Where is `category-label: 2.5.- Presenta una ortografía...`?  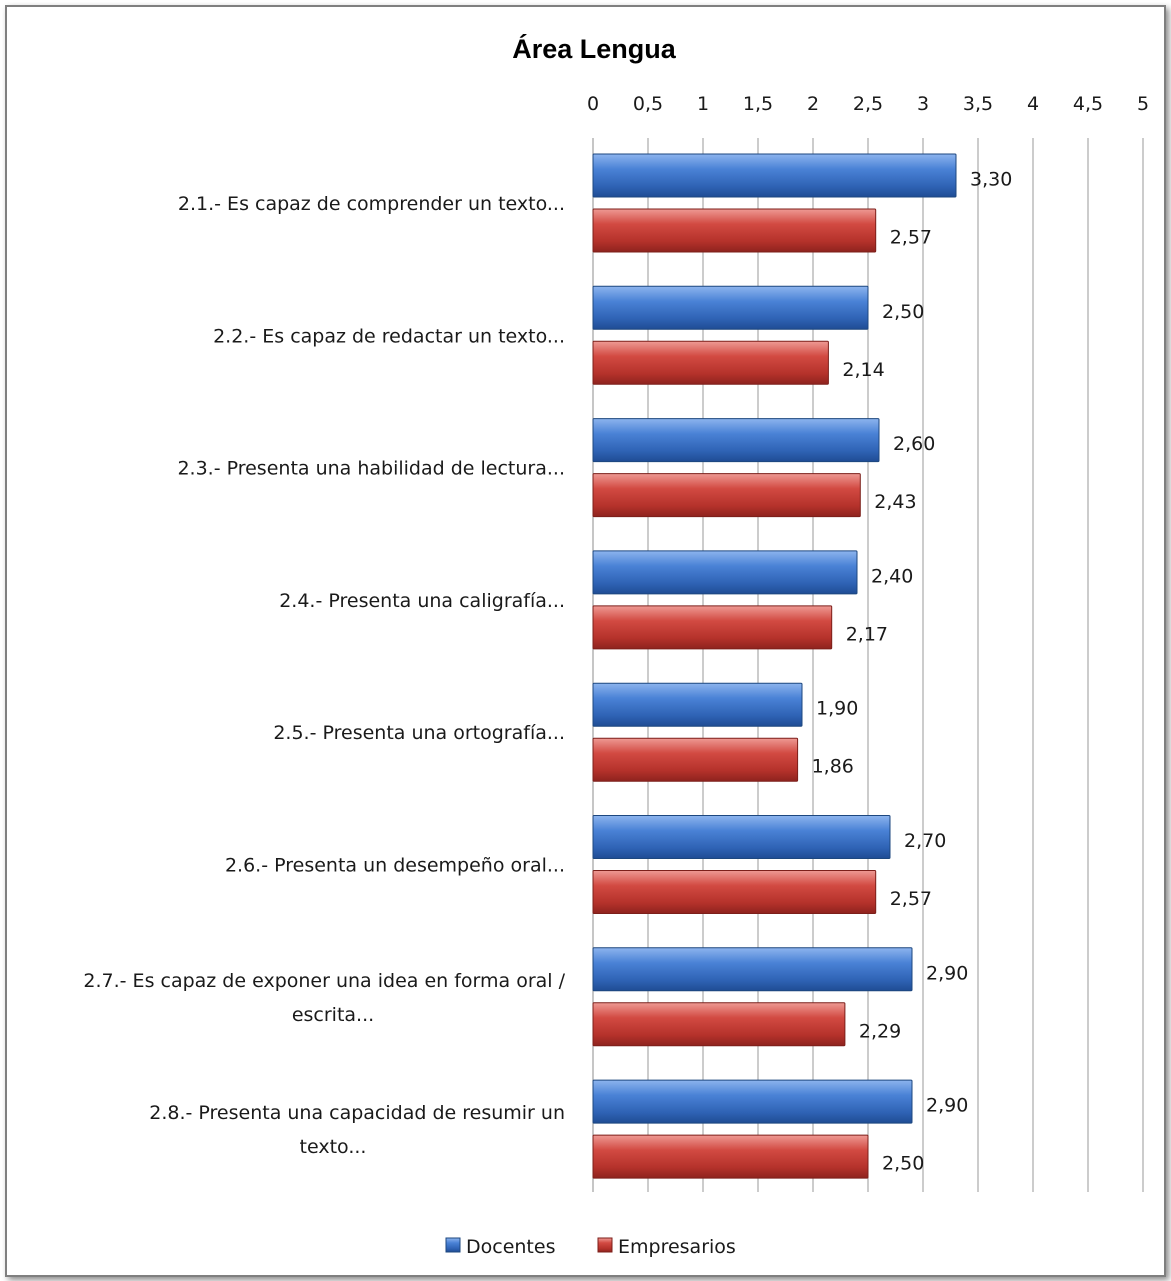
category-label: 2.5.- Presenta una ortografía... is located at coordinates (419, 733).